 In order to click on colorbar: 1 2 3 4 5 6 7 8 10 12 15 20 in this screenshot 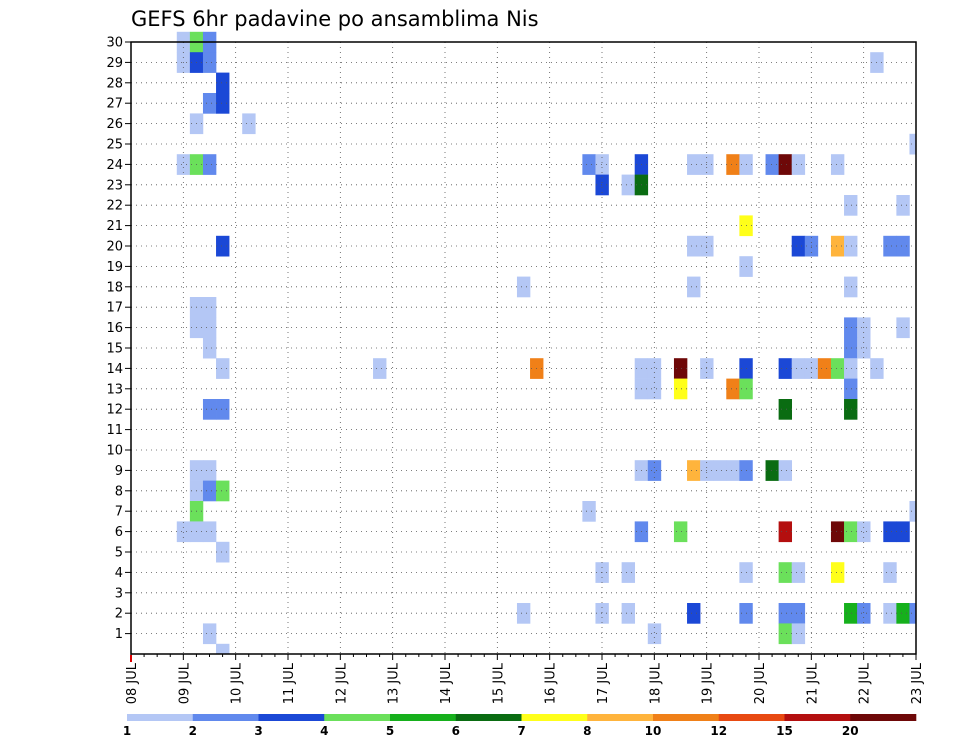, I will do `click(520, 726)`.